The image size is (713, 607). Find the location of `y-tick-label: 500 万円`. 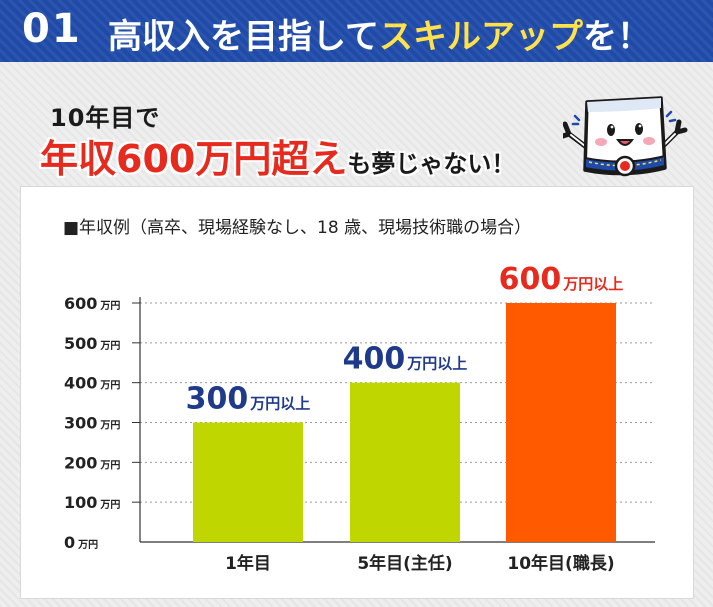

y-tick-label: 500 万円 is located at coordinates (92, 343).